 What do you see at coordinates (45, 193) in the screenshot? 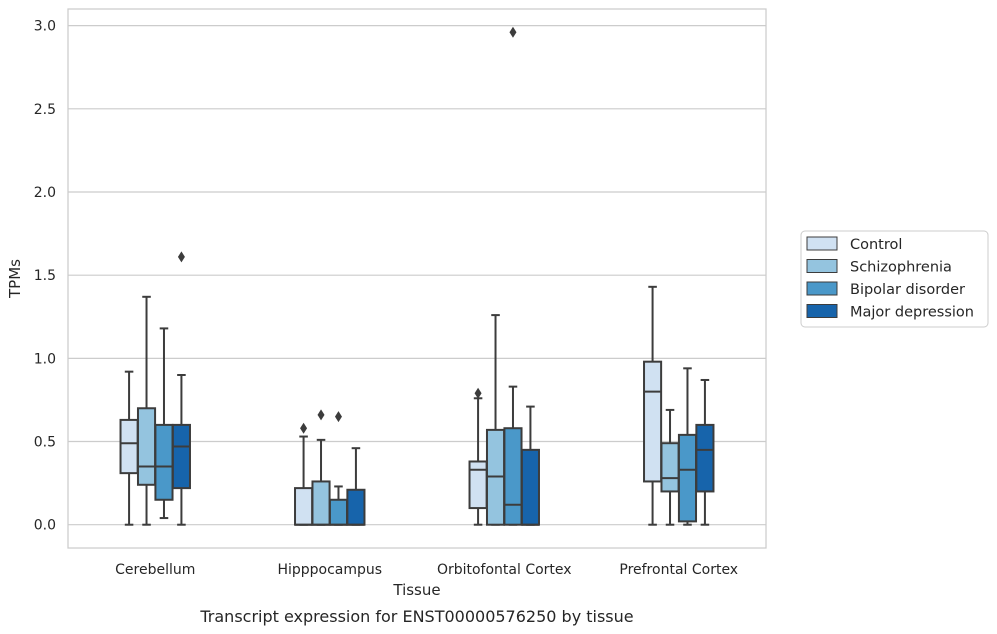
I see `y-tick-label: 2.0` at bounding box center [45, 193].